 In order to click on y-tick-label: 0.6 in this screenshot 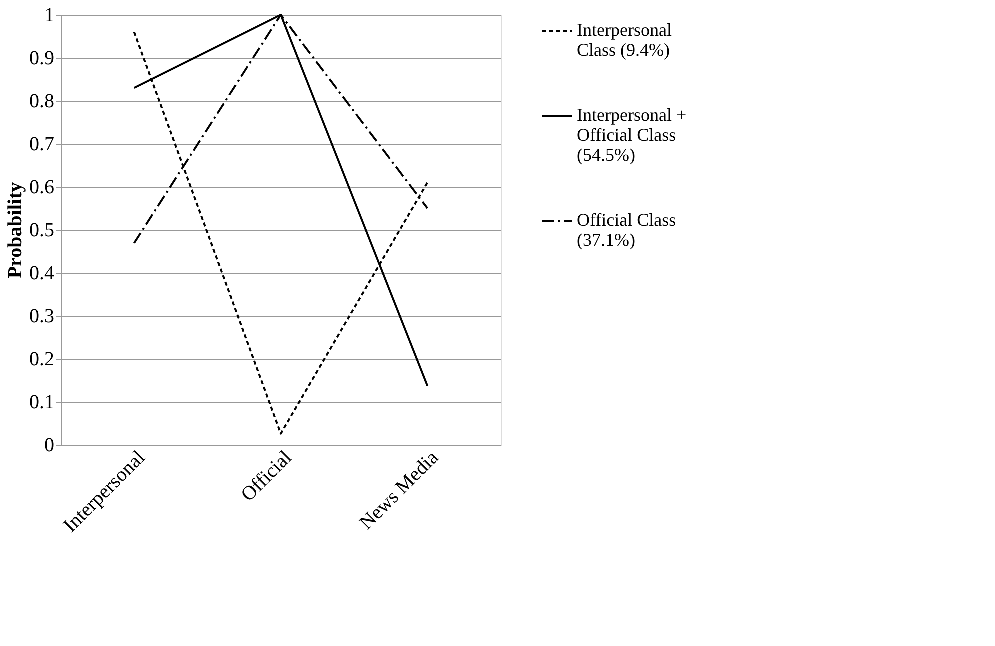, I will do `click(42, 187)`.